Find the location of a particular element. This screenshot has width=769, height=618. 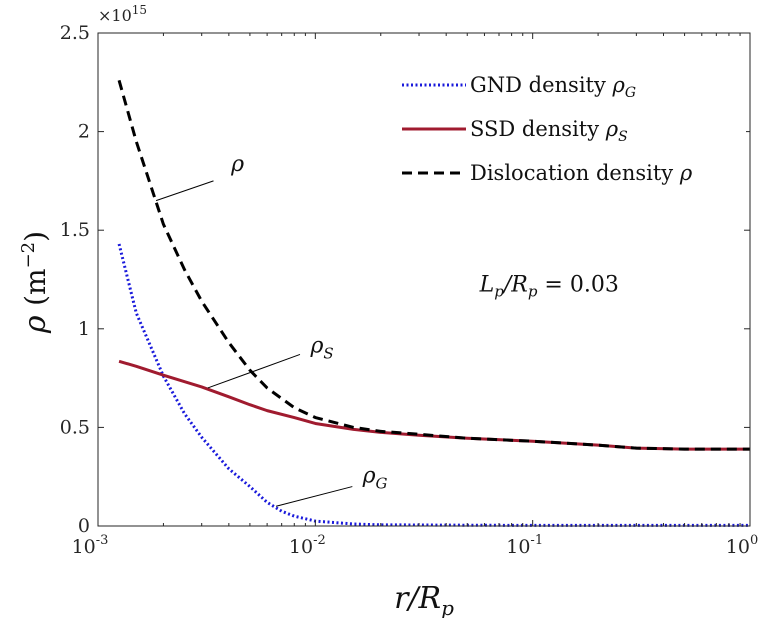

y-axis-label: ρ (m−2) is located at coordinates (35, 282).